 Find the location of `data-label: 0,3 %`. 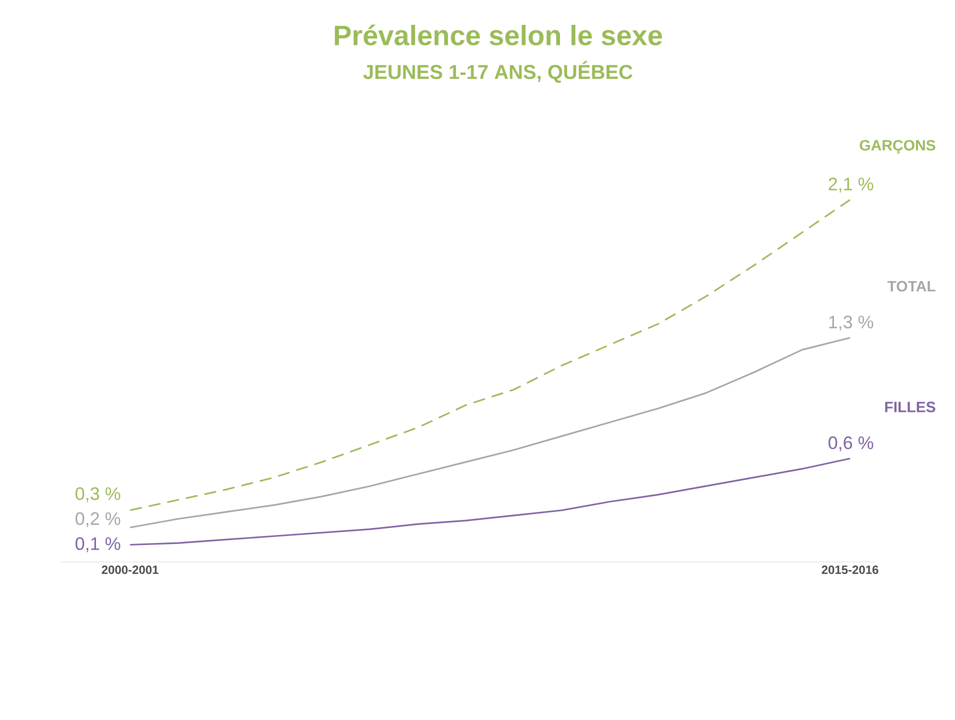

data-label: 0,3 % is located at coordinates (98, 494).